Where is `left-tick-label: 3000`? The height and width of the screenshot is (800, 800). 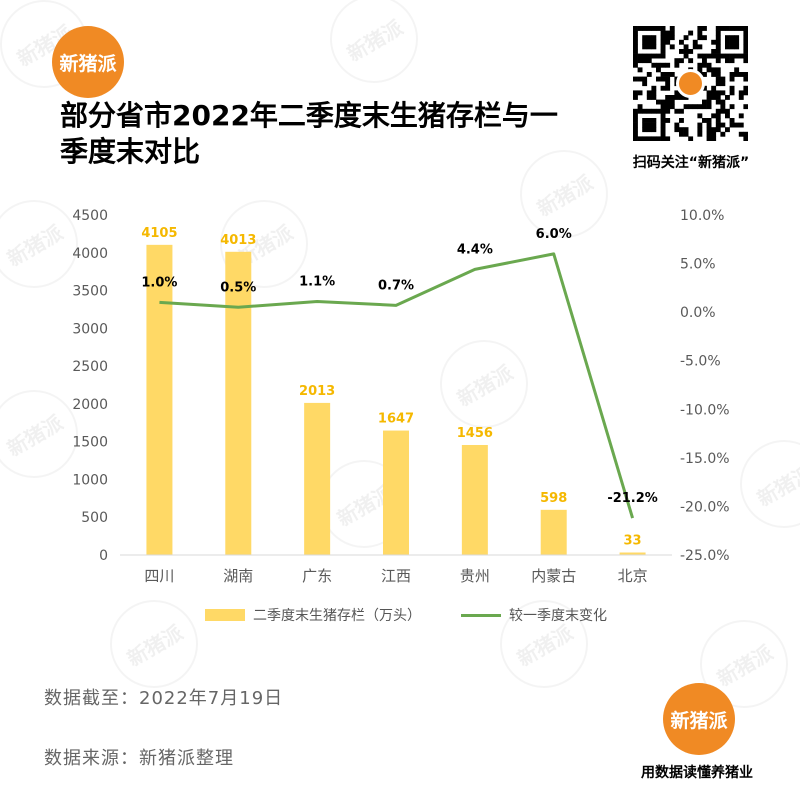
left-tick-label: 3000 is located at coordinates (90, 329).